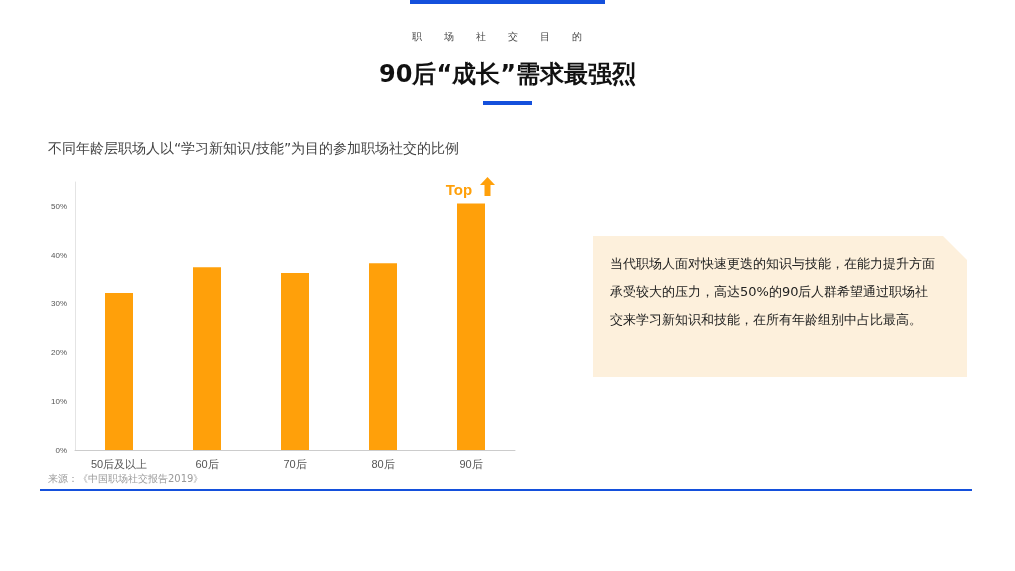 The image size is (1015, 571). I want to click on chart-title: 90后“成长”需求最强烈, so click(507, 74).